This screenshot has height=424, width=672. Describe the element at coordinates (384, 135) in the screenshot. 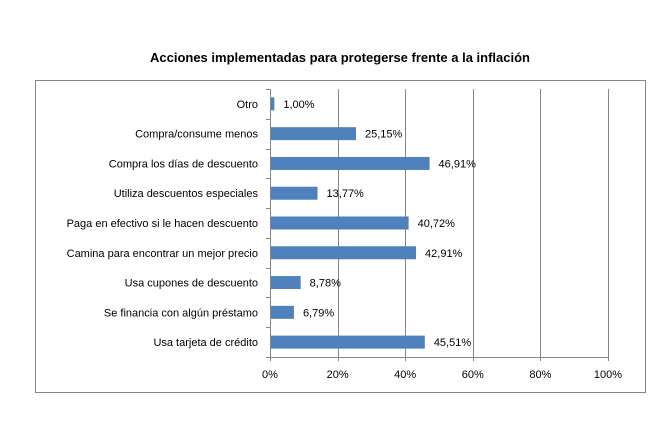

I see `data-label: 25,15%` at that location.